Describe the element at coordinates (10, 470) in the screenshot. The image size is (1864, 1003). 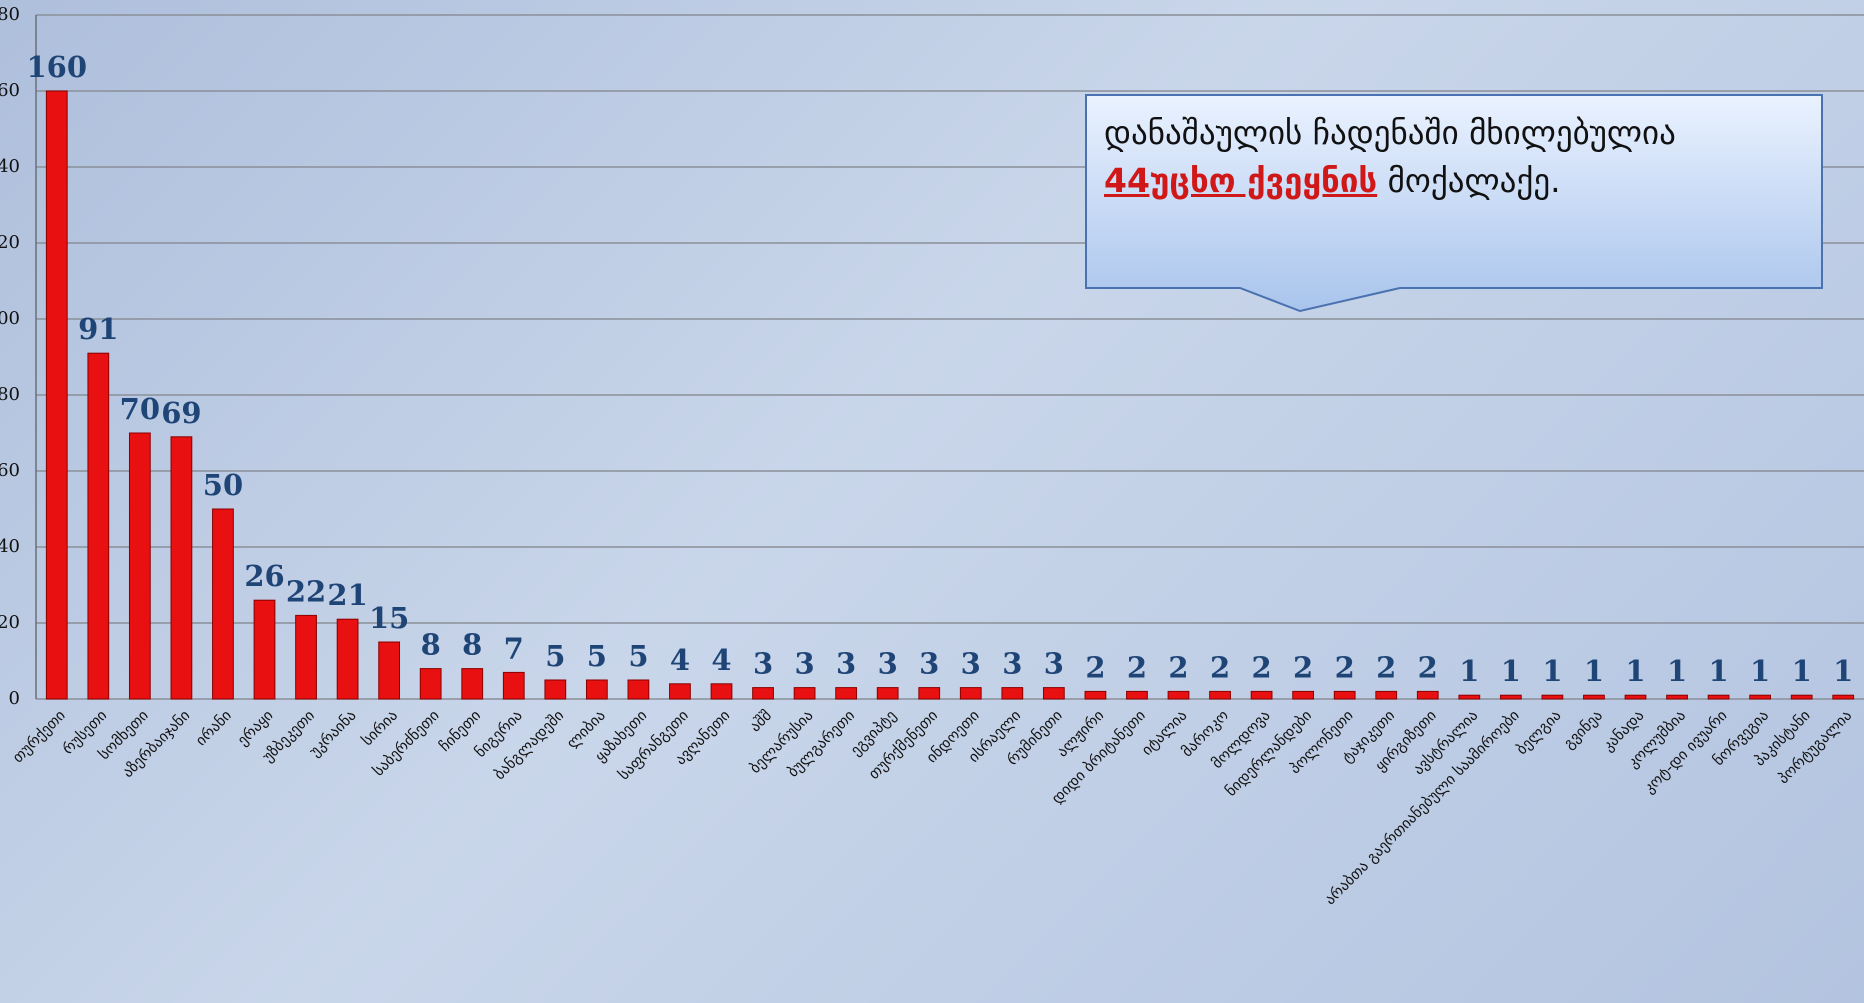
I see `y-tick-label: 60` at that location.